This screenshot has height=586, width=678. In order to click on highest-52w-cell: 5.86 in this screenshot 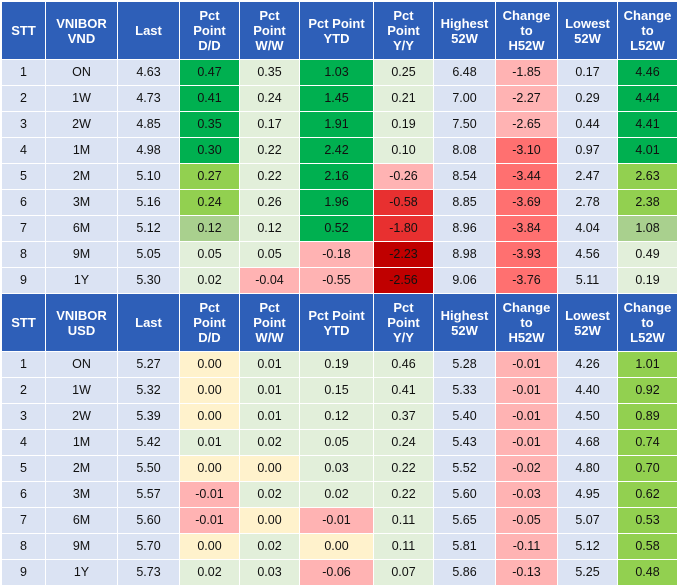, I will do `click(464, 572)`.